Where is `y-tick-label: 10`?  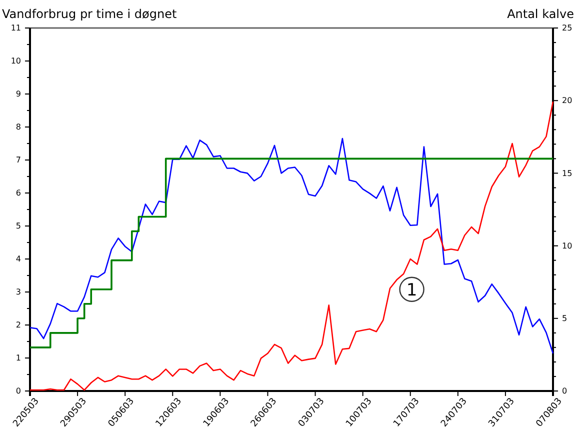
y-tick-label: 10 is located at coordinates (15, 61).